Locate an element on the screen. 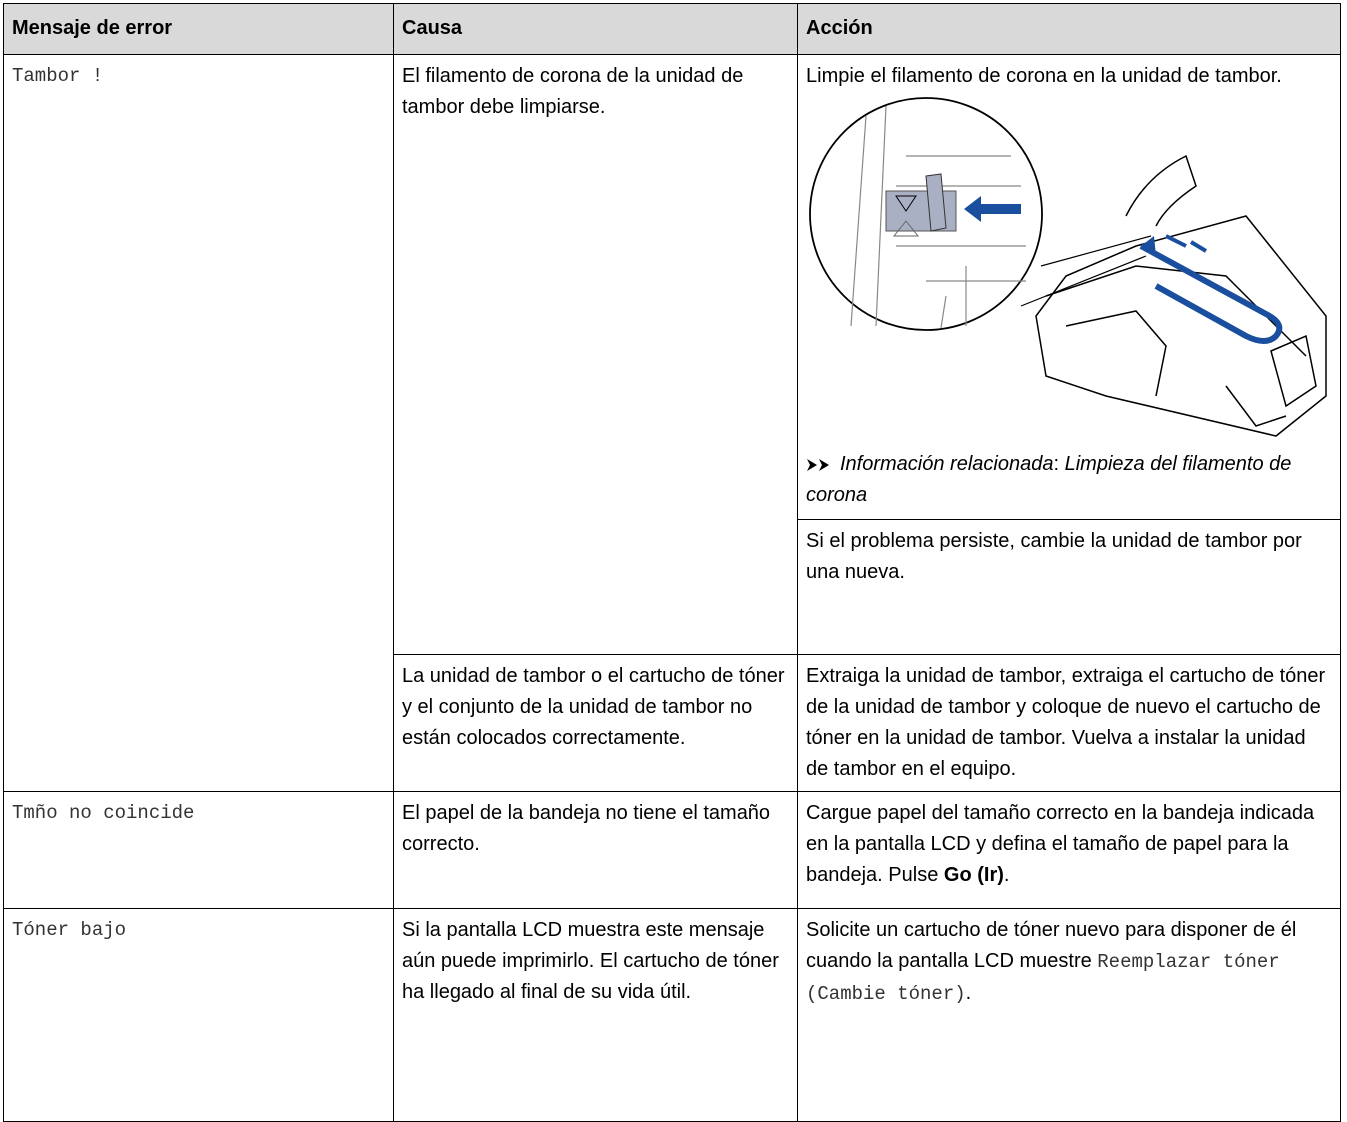  action-button: Go (Ir) is located at coordinates (973, 875).